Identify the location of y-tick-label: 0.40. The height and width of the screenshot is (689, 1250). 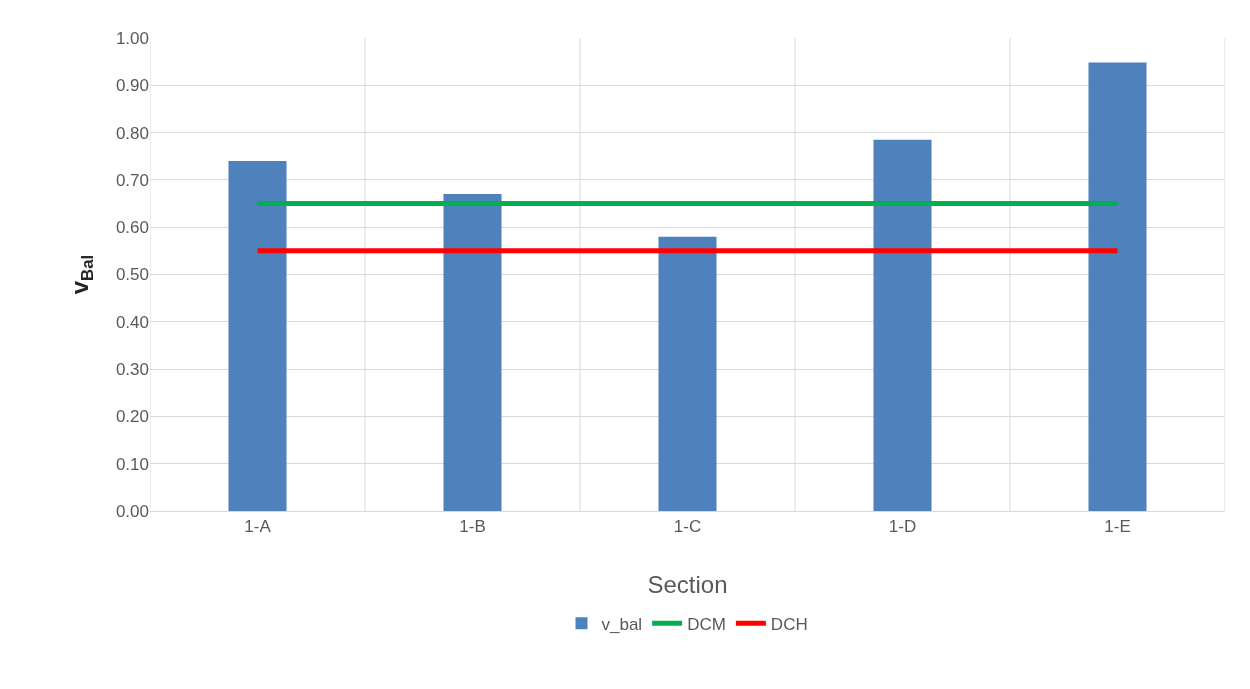
(132, 322).